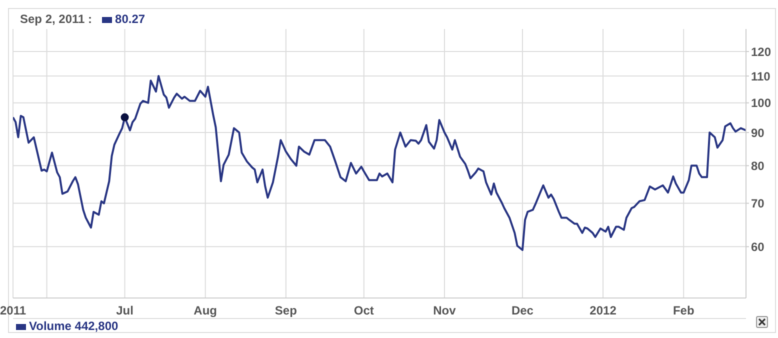  What do you see at coordinates (683, 311) in the screenshot?
I see `x-tick-label: Feb` at bounding box center [683, 311].